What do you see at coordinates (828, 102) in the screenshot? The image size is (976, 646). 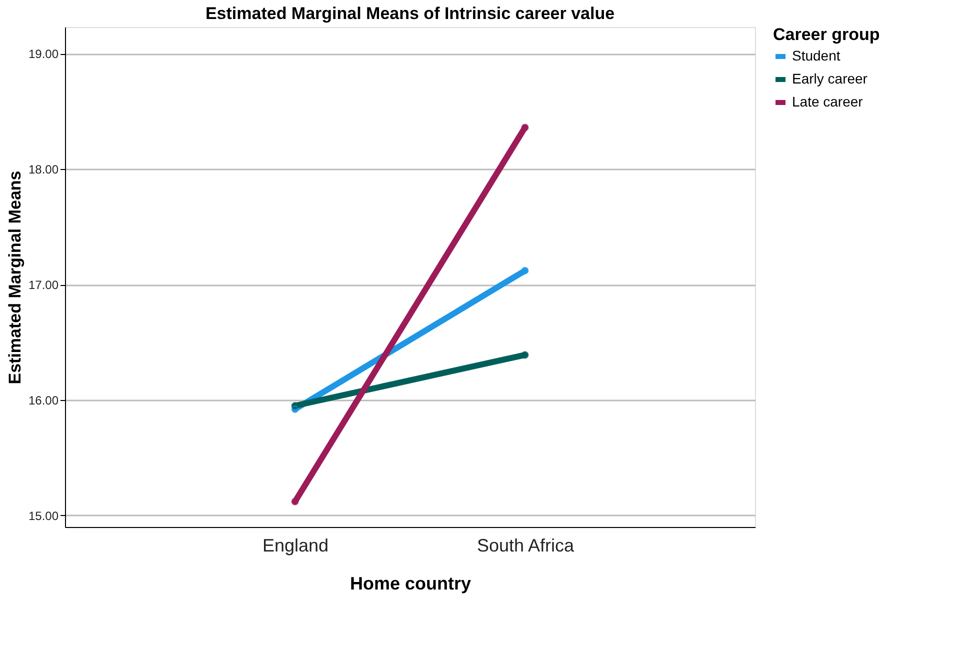 I see `legend-label: Late career` at bounding box center [828, 102].